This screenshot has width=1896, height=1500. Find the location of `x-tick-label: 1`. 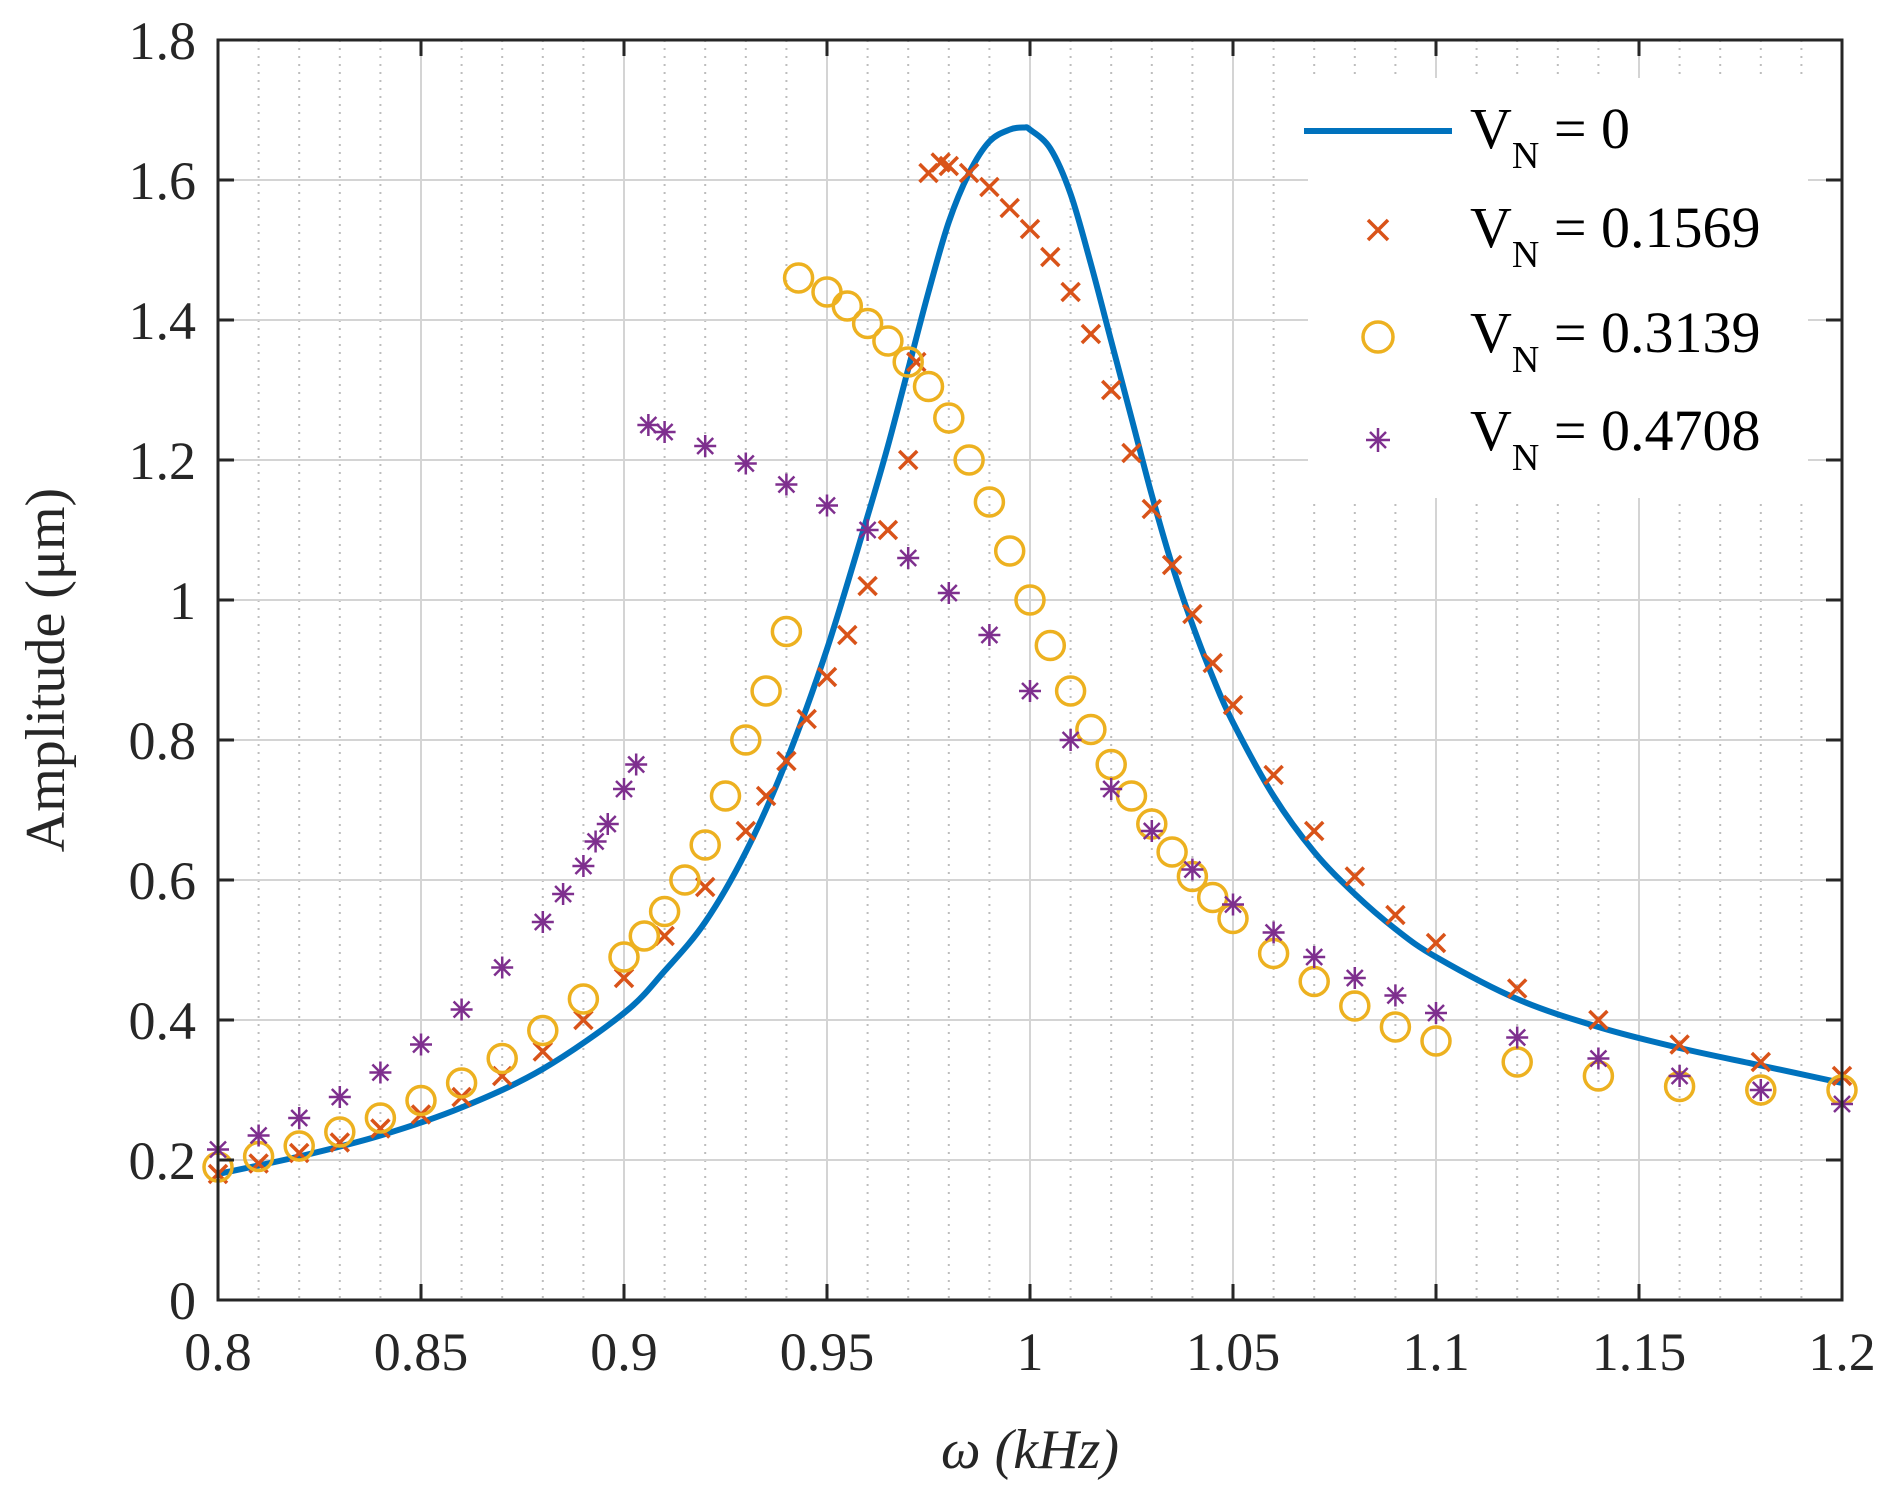

x-tick-label: 1 is located at coordinates (1030, 1352).